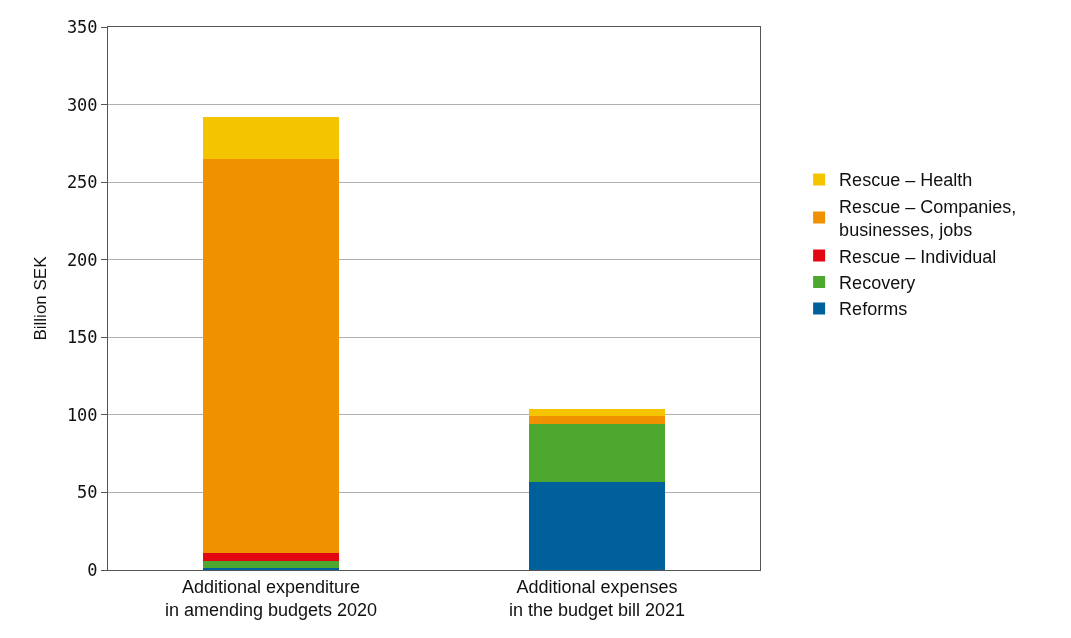 The height and width of the screenshot is (638, 1071). Describe the element at coordinates (92, 569) in the screenshot. I see `y-tick-label: 0` at that location.